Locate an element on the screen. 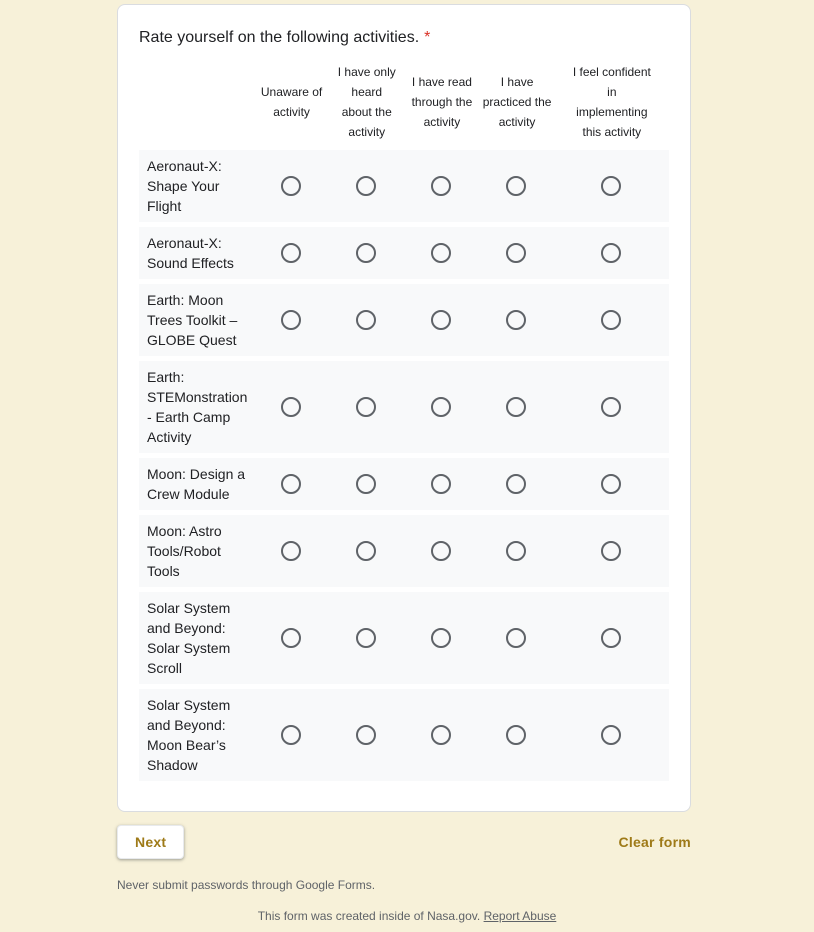 The height and width of the screenshot is (932, 814). required-asterisk: * is located at coordinates (427, 37).